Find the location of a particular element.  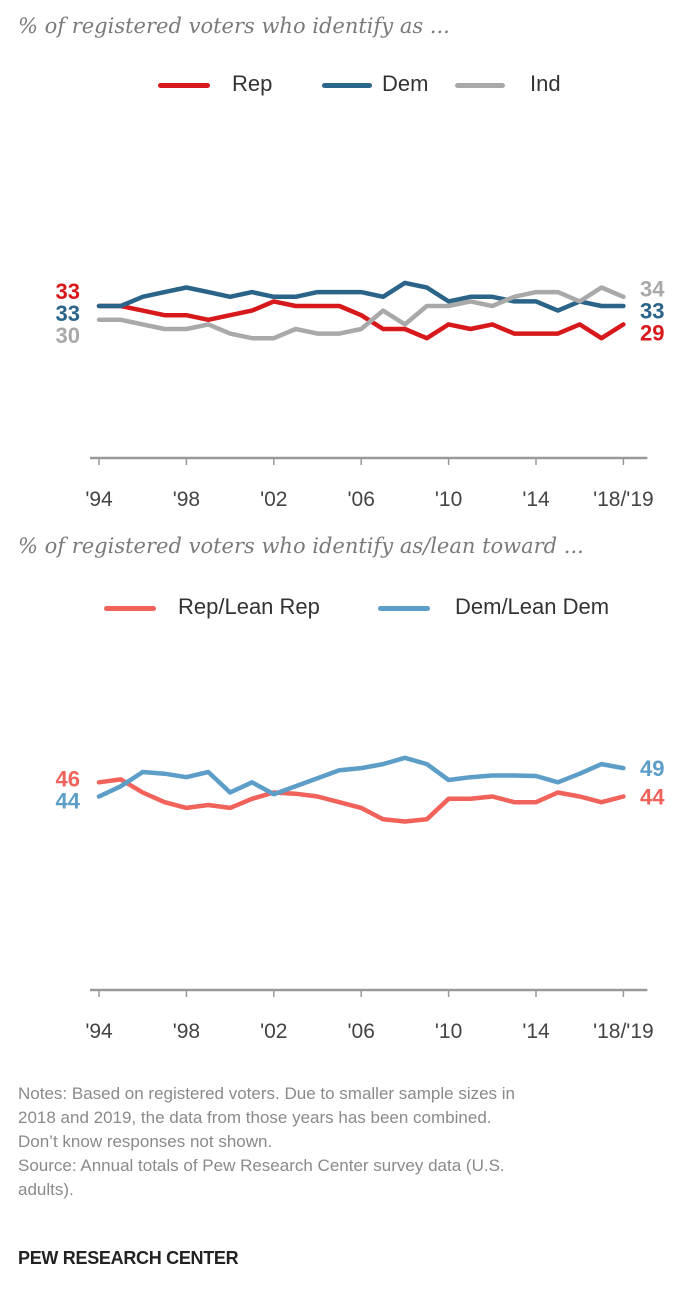

series-line-dem-lean-dem is located at coordinates (361, 777).